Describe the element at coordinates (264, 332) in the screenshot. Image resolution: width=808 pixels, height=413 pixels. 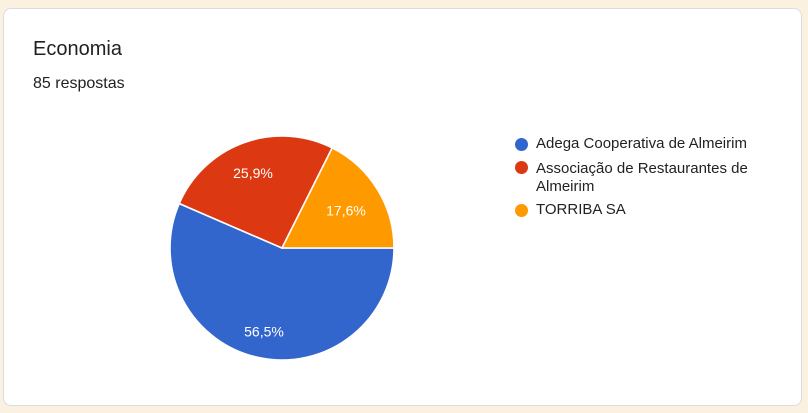
I see `svg-text: 56,5%` at that location.